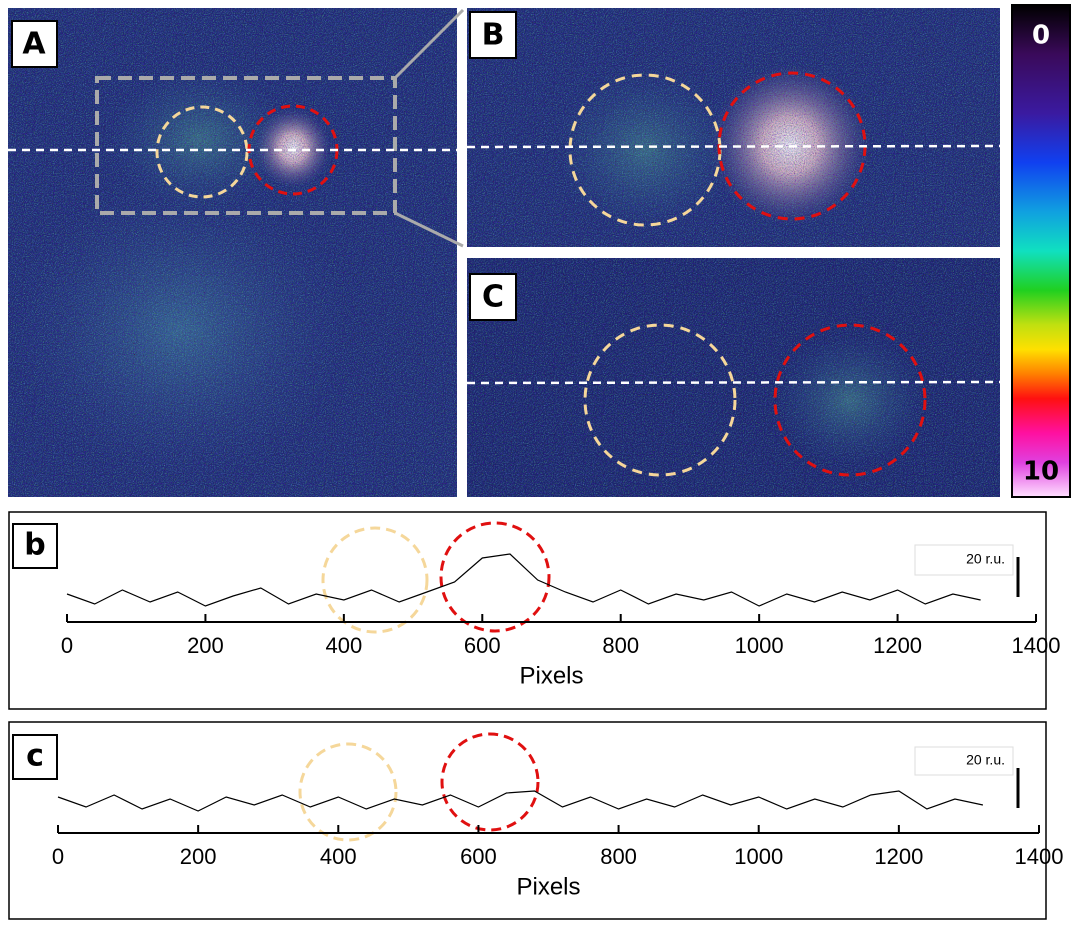 The height and width of the screenshot is (928, 1076). What do you see at coordinates (493, 297) in the screenshot?
I see `panel-label: C` at bounding box center [493, 297].